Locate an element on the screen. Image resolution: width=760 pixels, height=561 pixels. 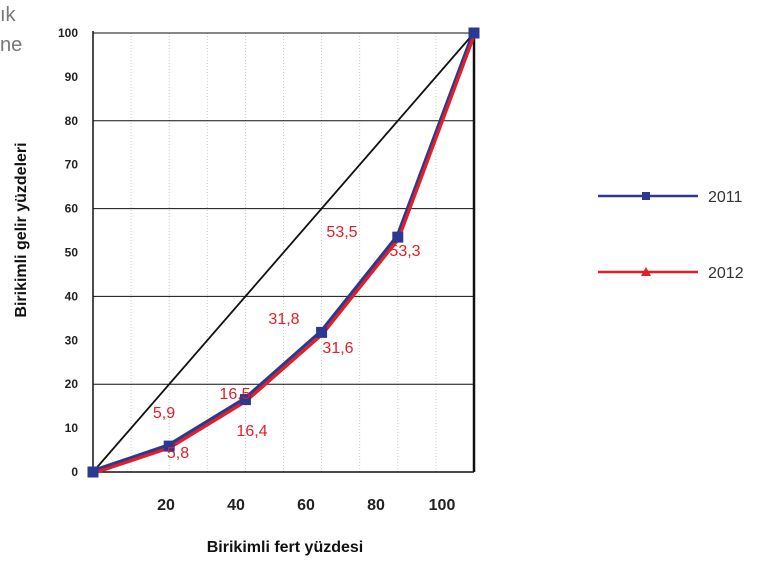
x-tick-labels: 20 40 60 80 100 is located at coordinates (306, 505).